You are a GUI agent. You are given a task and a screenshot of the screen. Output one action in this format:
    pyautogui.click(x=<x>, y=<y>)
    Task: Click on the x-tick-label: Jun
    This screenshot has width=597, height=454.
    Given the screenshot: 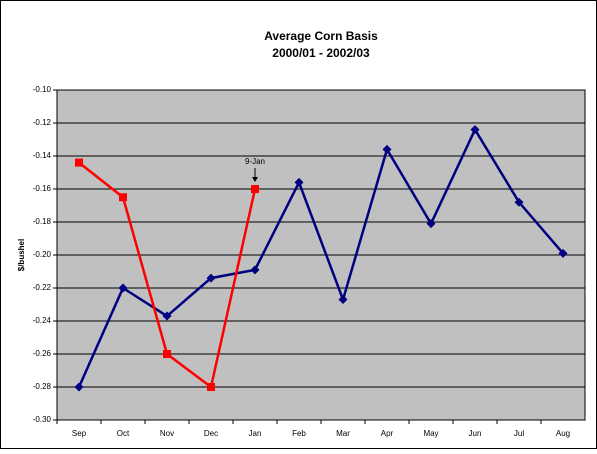 What is the action you would take?
    pyautogui.click(x=475, y=433)
    